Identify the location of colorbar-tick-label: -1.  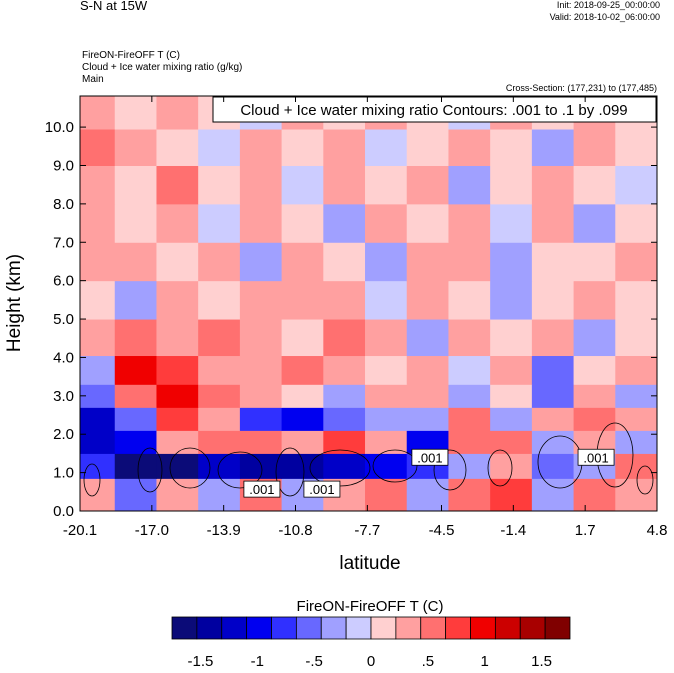
(257, 660).